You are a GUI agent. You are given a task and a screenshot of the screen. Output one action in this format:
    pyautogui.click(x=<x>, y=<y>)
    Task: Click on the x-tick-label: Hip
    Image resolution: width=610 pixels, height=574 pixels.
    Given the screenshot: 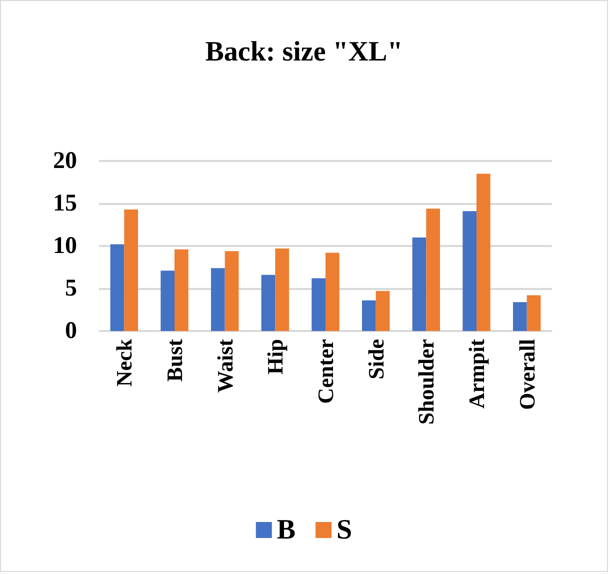 What is the action you would take?
    pyautogui.click(x=275, y=356)
    